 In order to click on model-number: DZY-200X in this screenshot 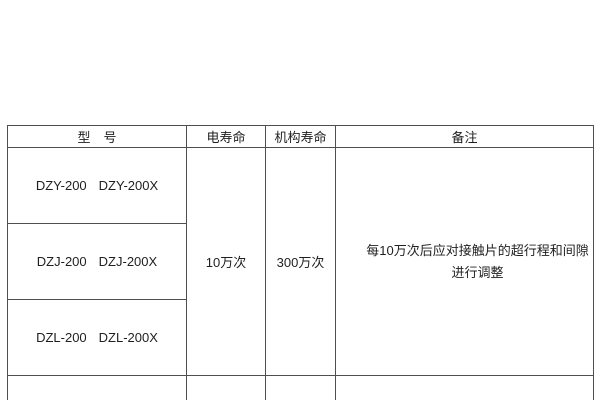, I will do `click(128, 185)`.